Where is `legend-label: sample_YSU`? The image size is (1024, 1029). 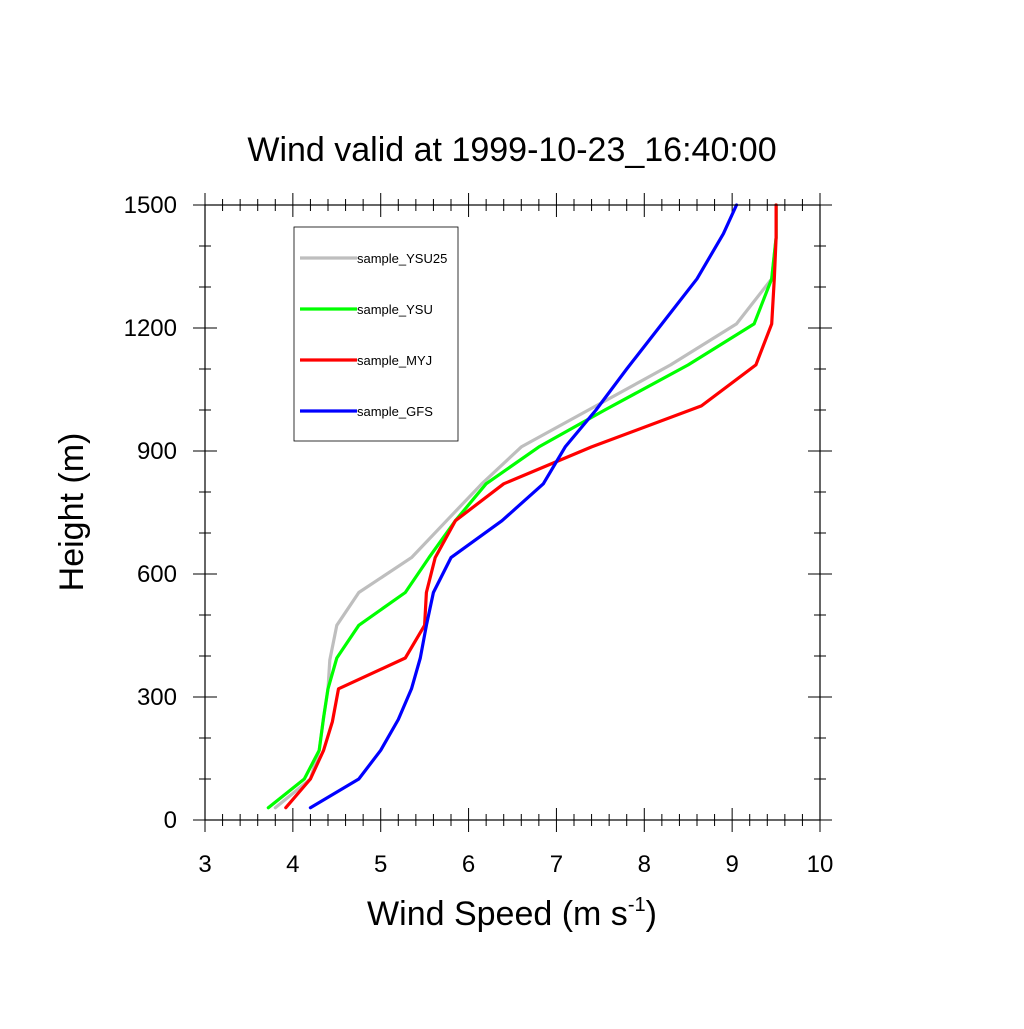
legend-label: sample_YSU is located at coordinates (395, 309).